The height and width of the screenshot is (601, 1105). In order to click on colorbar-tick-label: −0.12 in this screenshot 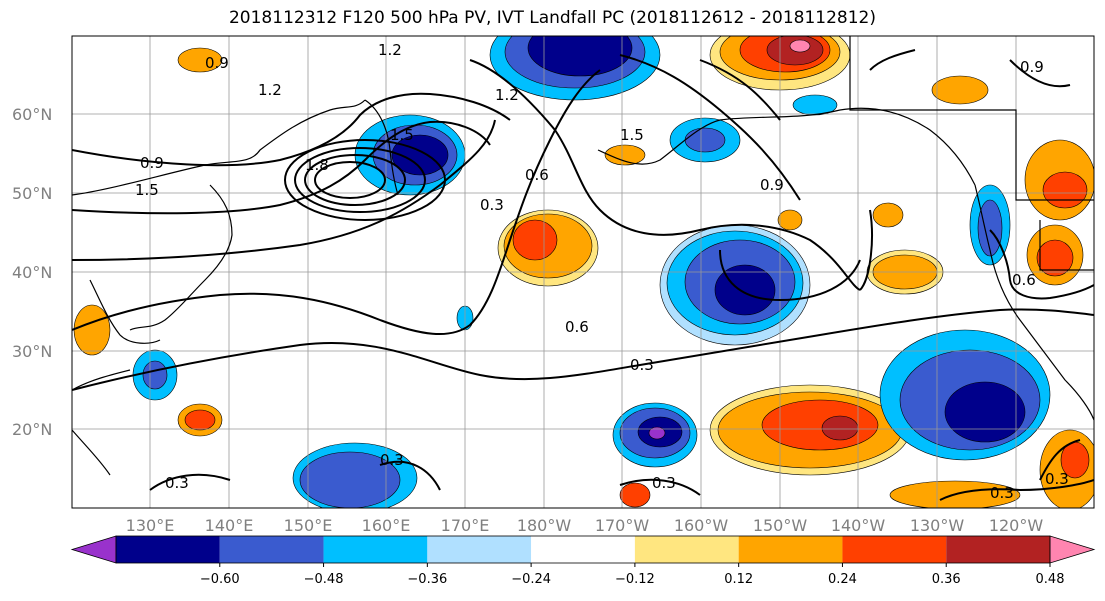, I will do `click(635, 579)`.